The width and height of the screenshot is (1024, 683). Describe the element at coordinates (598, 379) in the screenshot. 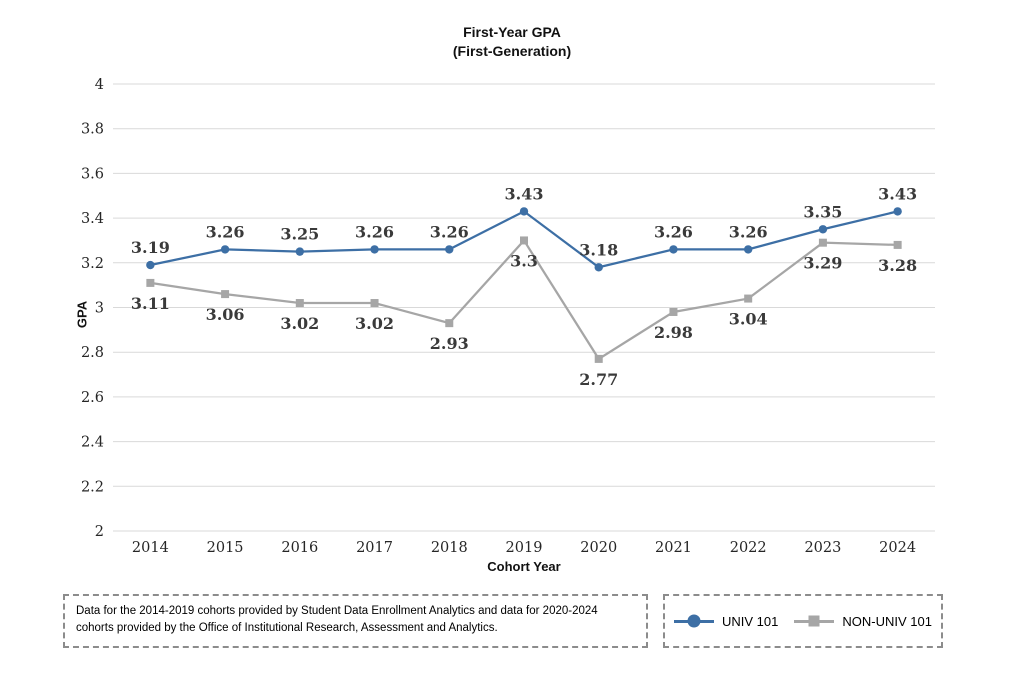

I see `data-label-non-univ-101: 2.77` at that location.